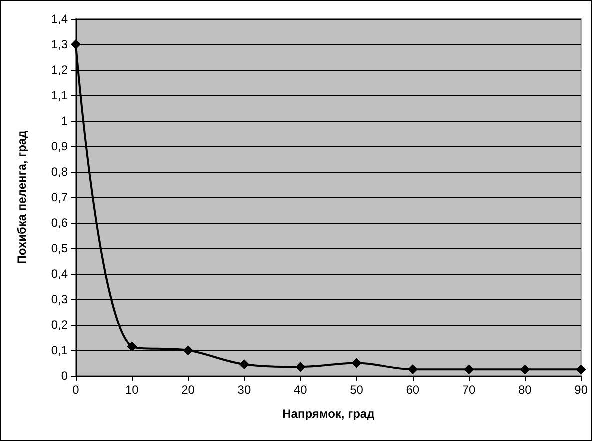 The height and width of the screenshot is (441, 592). Describe the element at coordinates (76, 390) in the screenshot. I see `x-tick-label: 0` at that location.